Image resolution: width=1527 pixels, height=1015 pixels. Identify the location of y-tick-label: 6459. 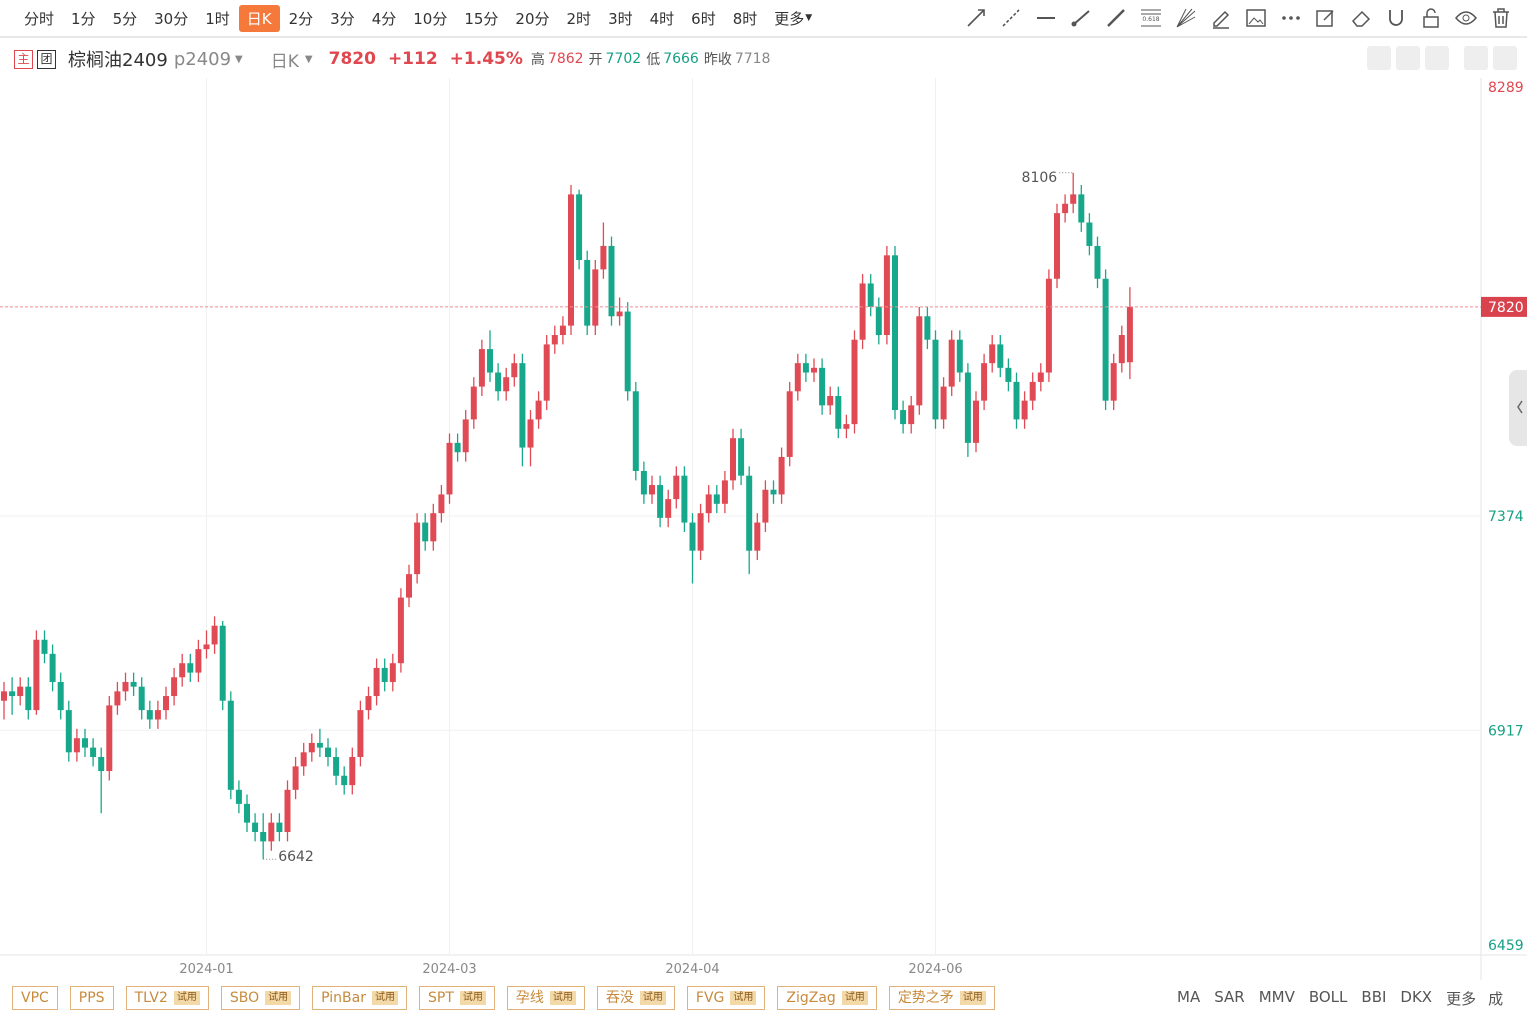
(1506, 946).